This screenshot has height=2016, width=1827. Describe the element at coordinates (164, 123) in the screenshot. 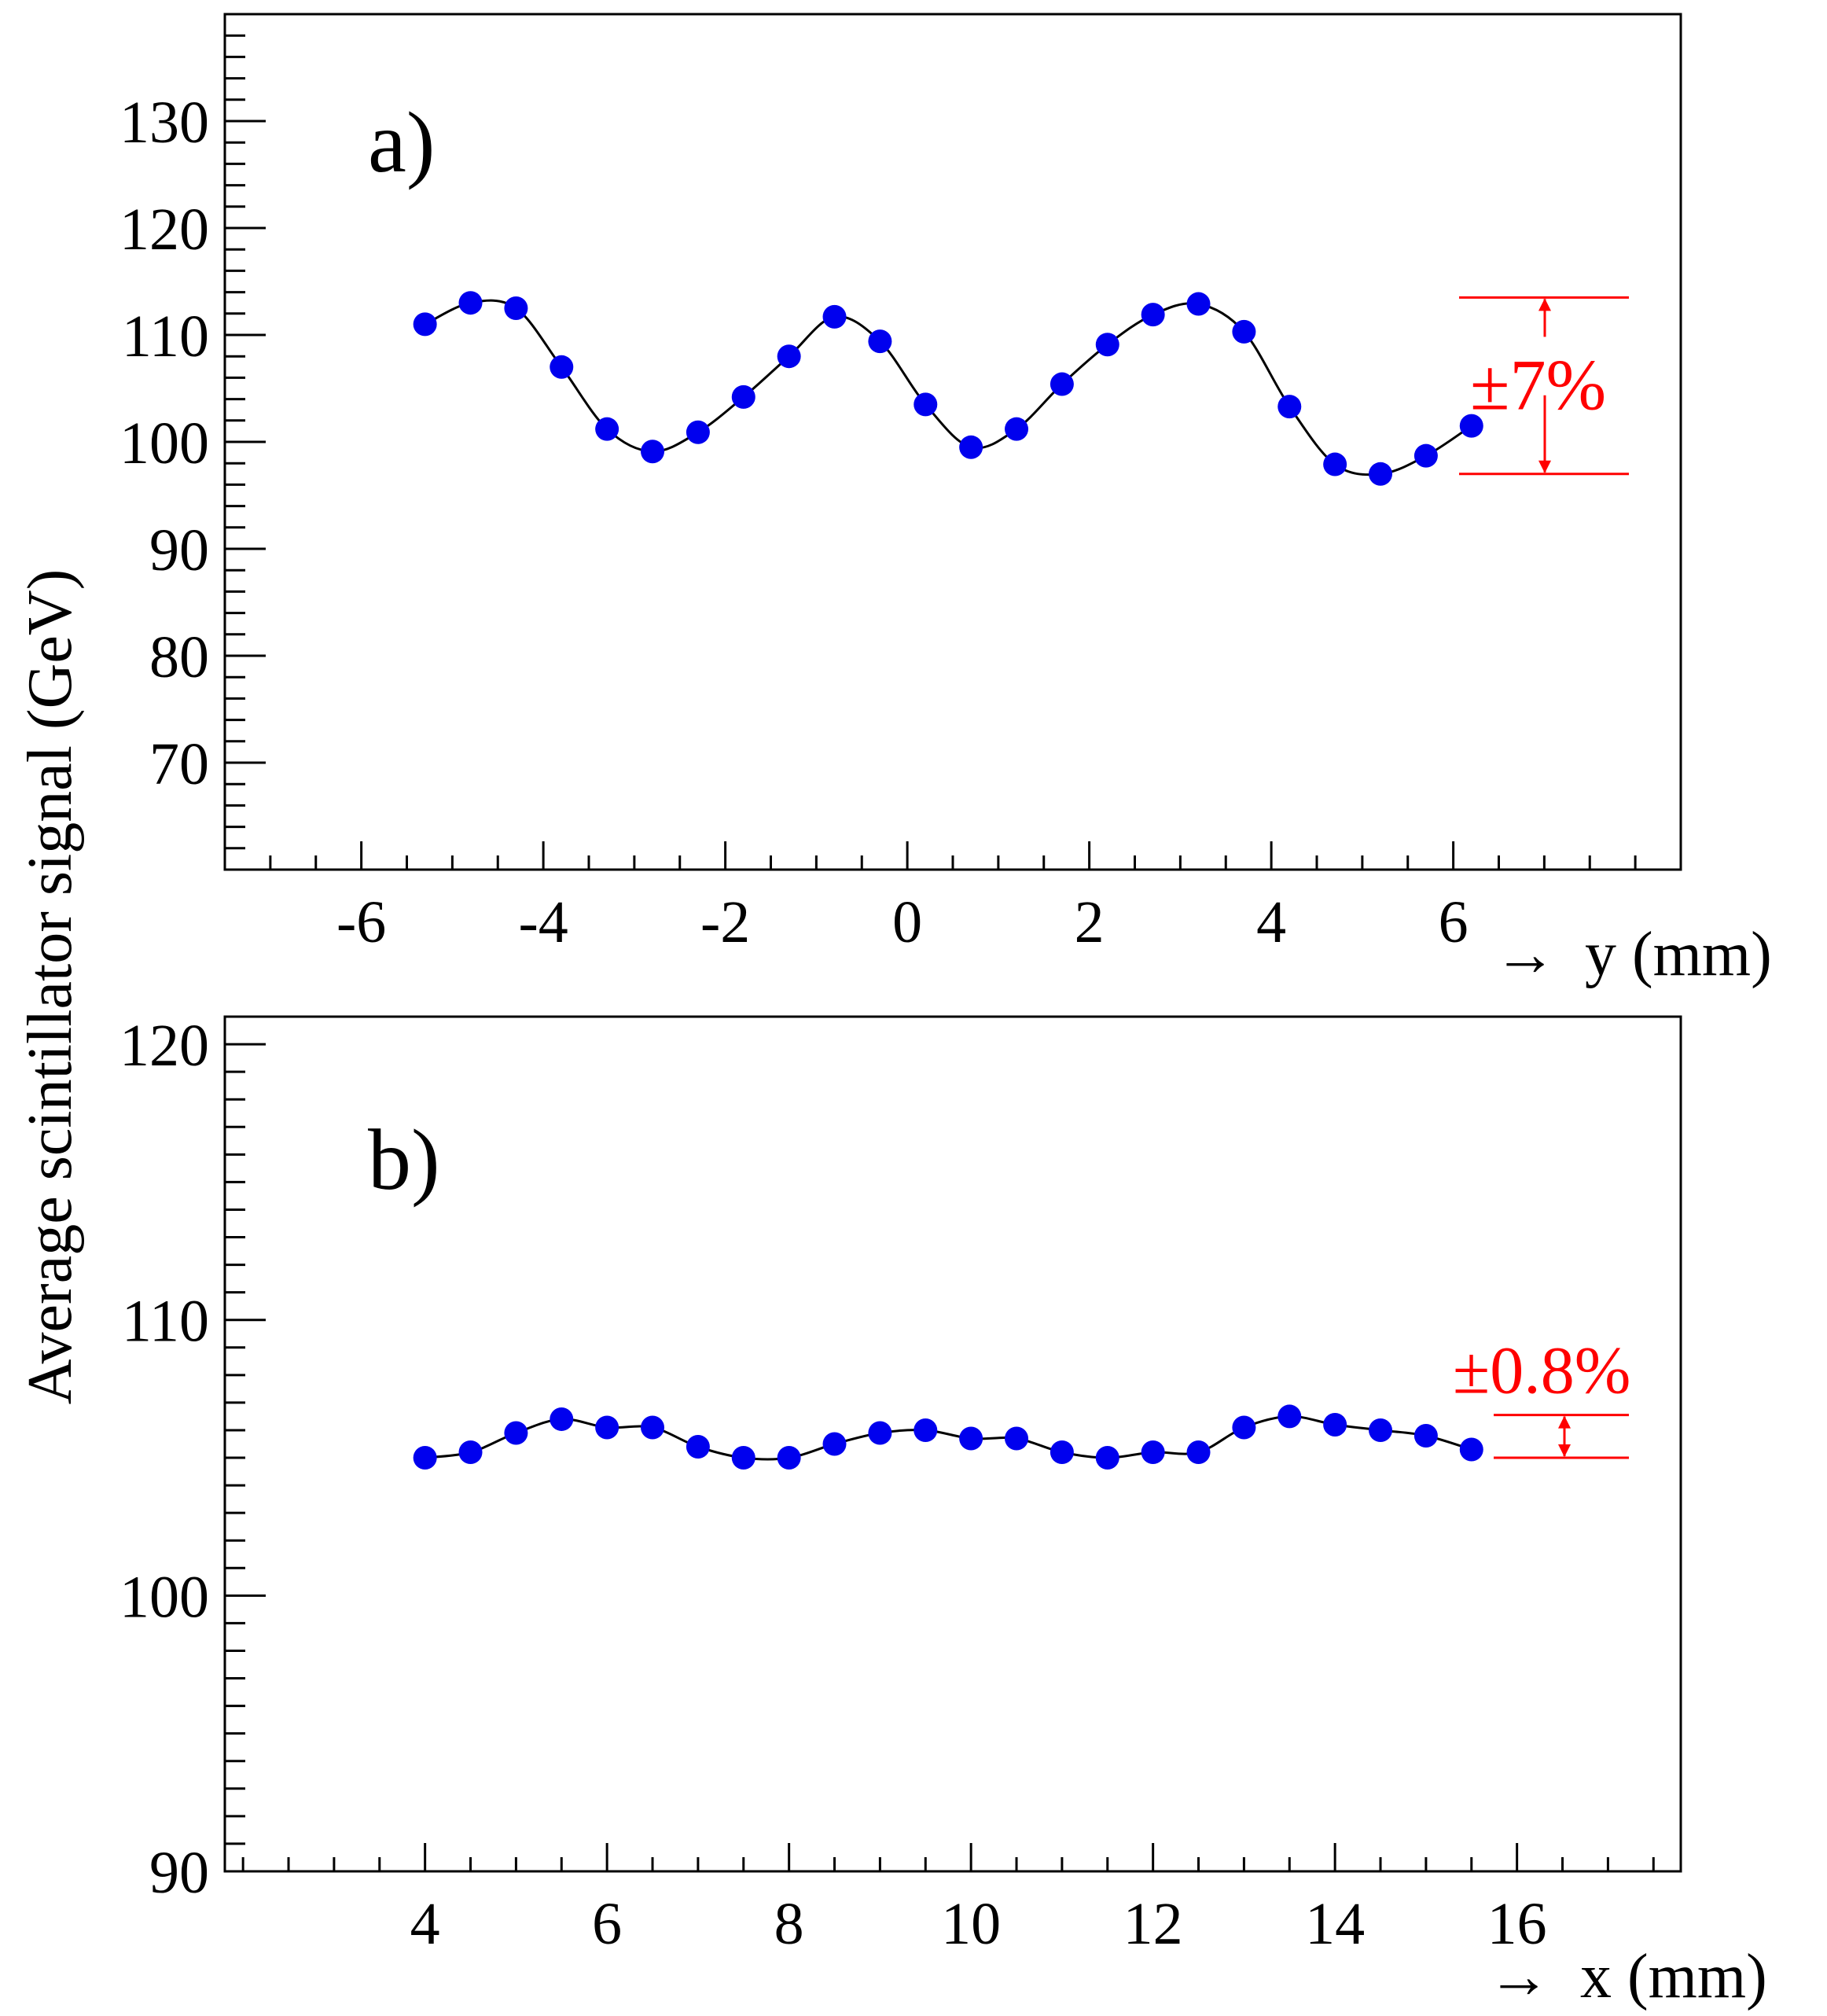

I see `y-tick-label: 130` at that location.